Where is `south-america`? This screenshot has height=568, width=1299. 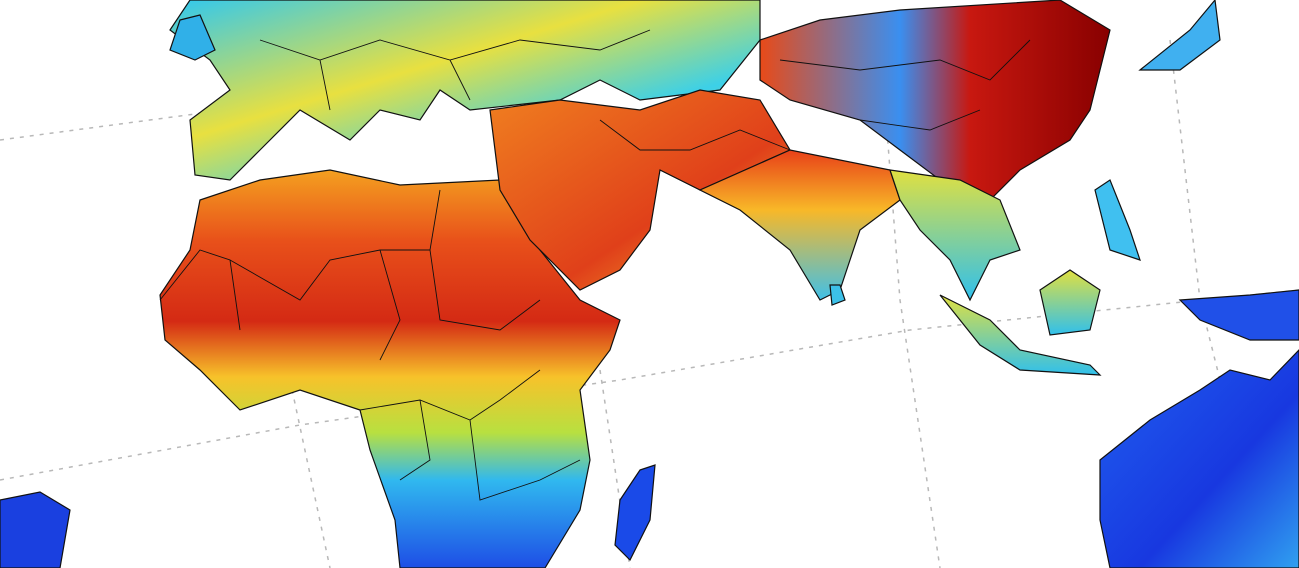 south-america is located at coordinates (35, 529).